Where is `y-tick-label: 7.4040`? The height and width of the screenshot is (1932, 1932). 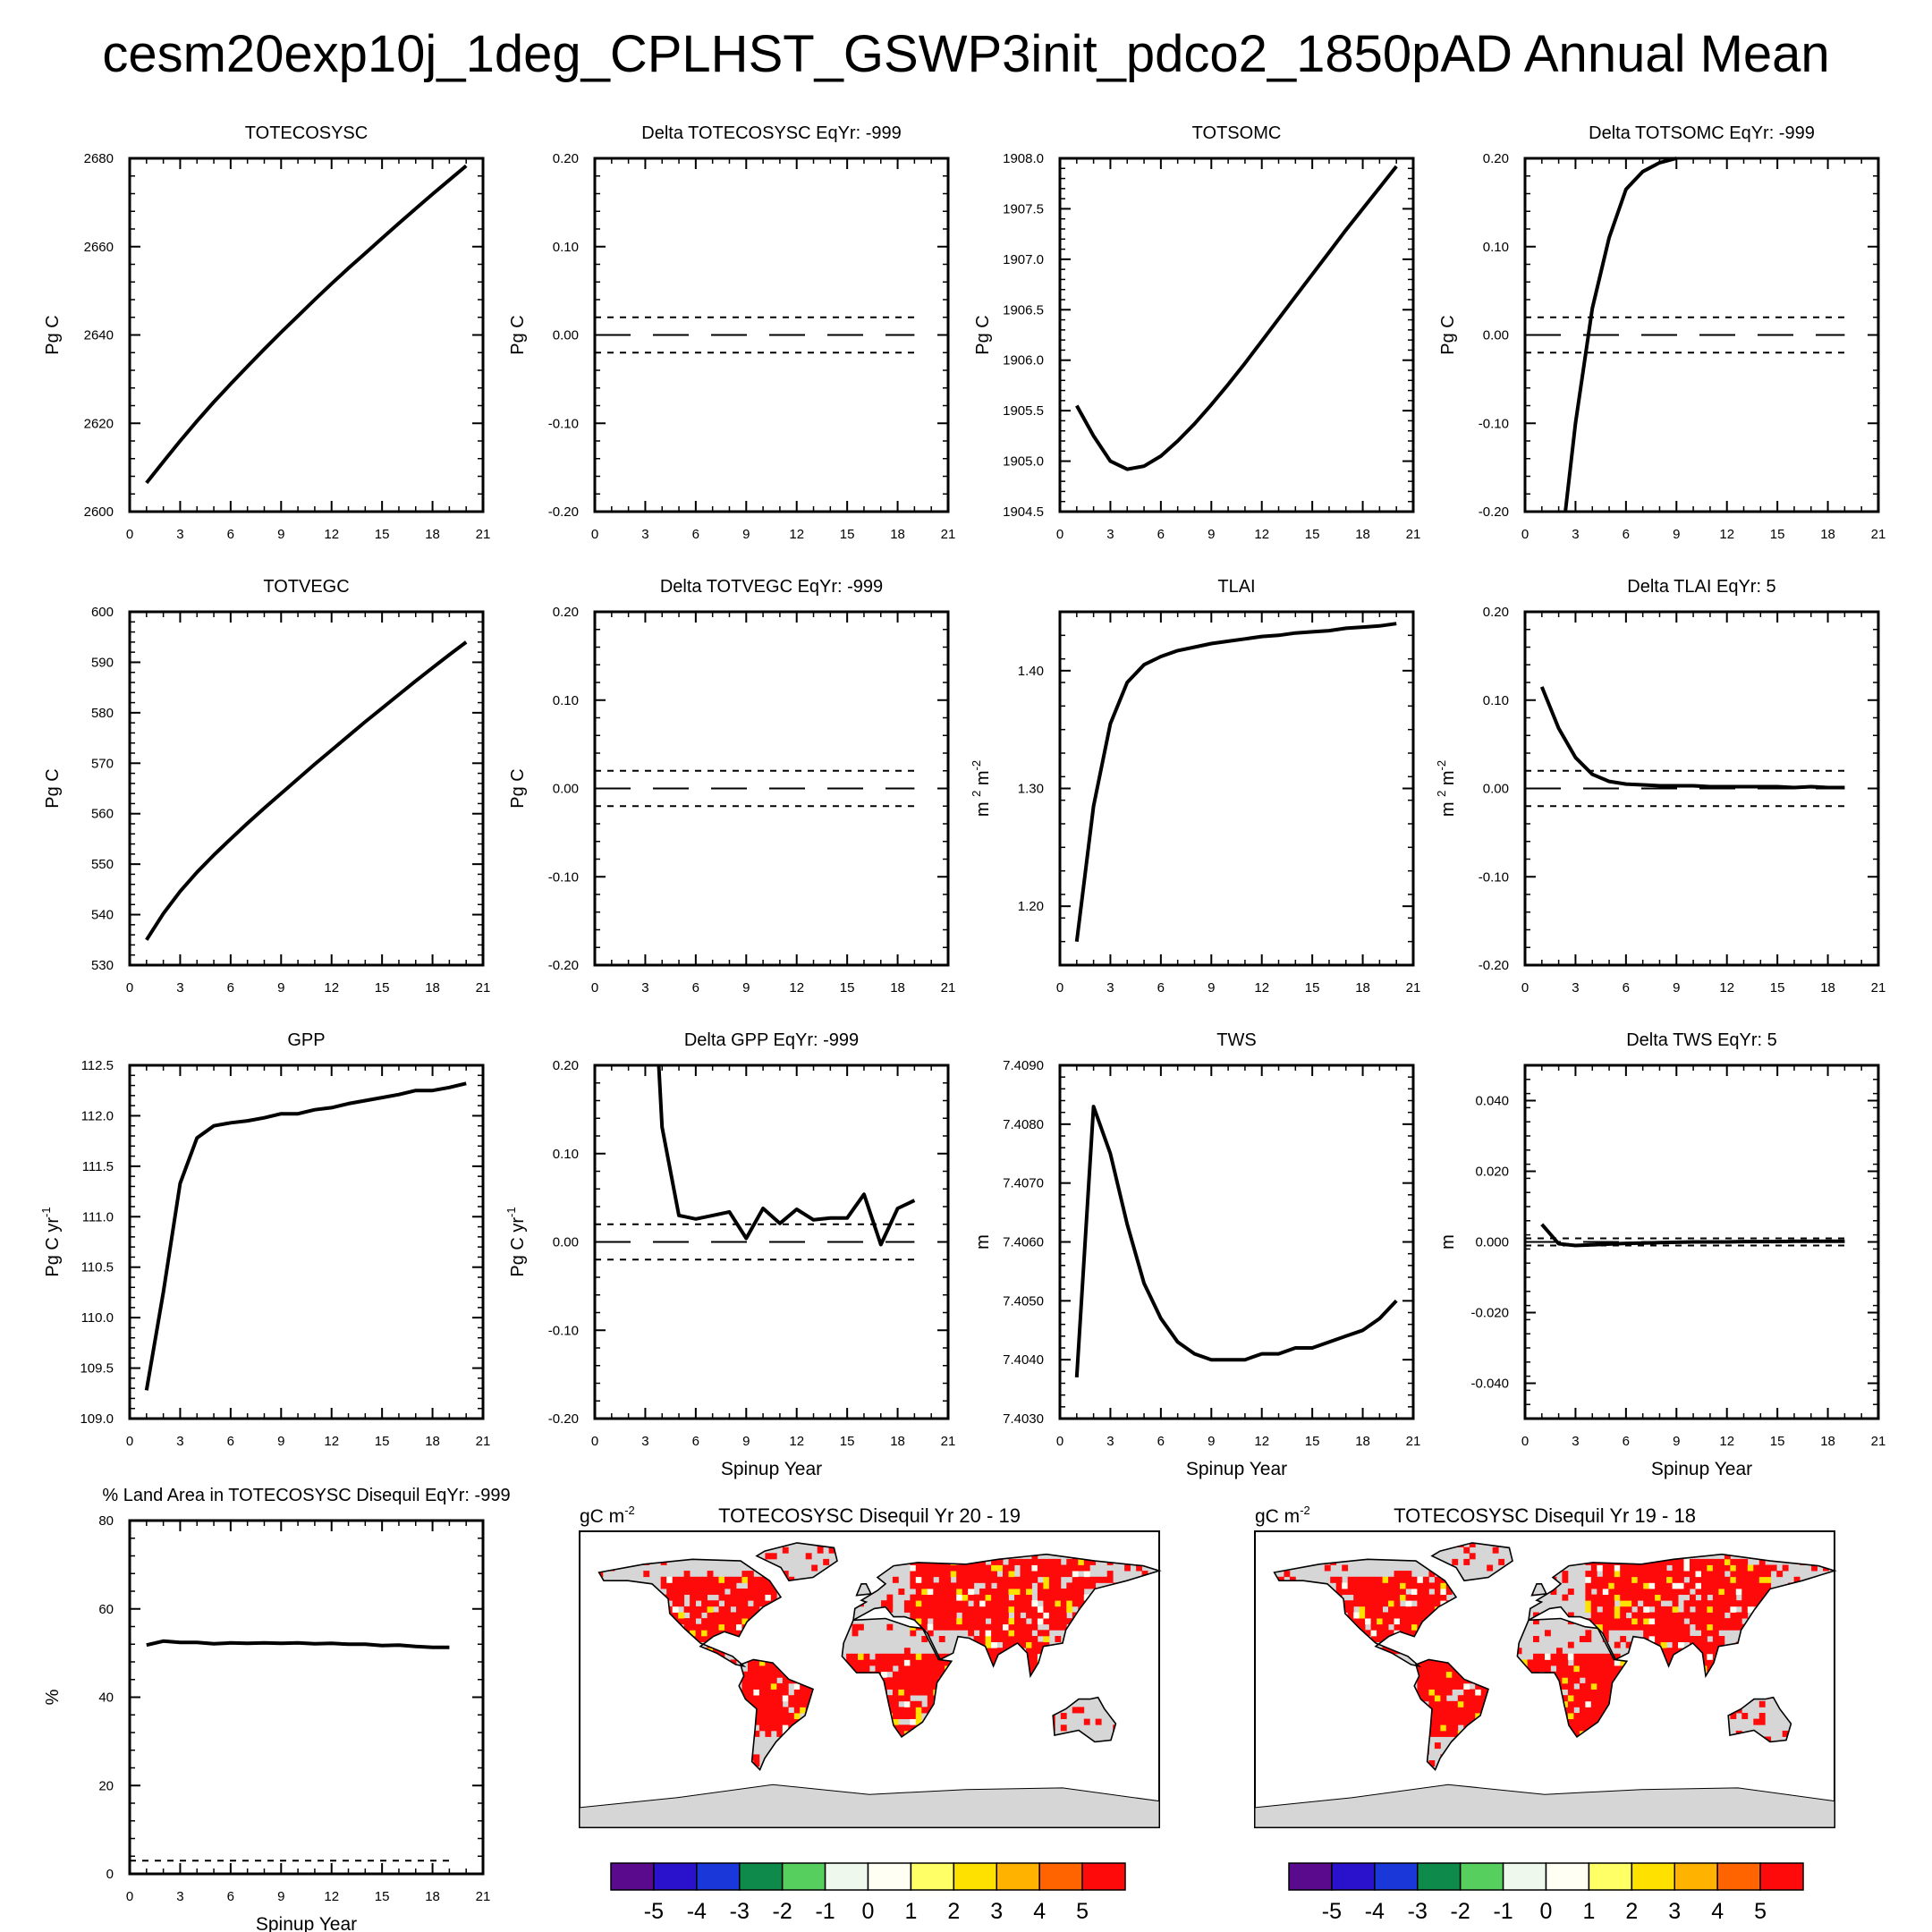 y-tick-label: 7.4040 is located at coordinates (1023, 1360).